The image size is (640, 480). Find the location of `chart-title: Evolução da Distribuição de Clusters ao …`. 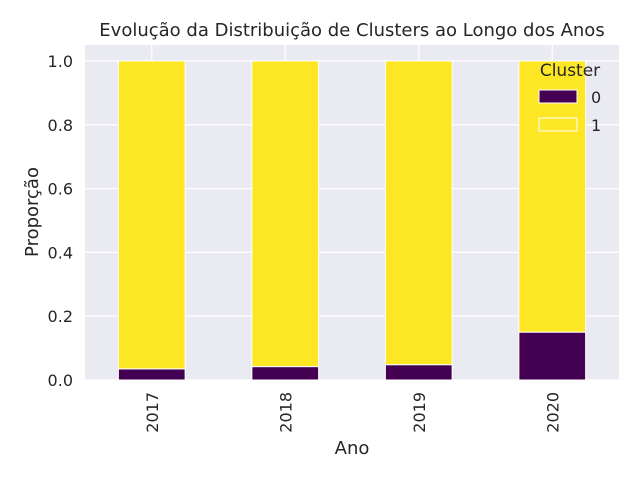

chart-title: Evolução da Distribuição de Clusters ao … is located at coordinates (351, 30).